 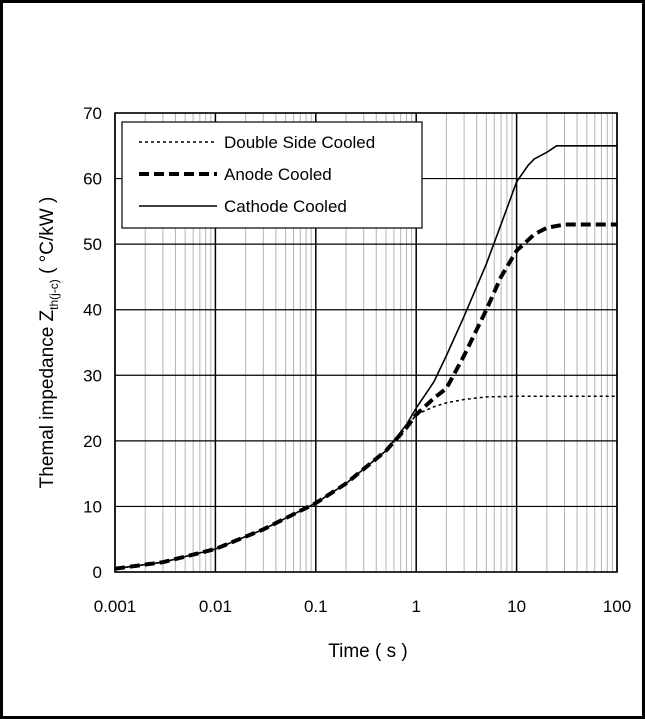 I want to click on x-axis-title: Time ( s ), so click(x=368, y=651).